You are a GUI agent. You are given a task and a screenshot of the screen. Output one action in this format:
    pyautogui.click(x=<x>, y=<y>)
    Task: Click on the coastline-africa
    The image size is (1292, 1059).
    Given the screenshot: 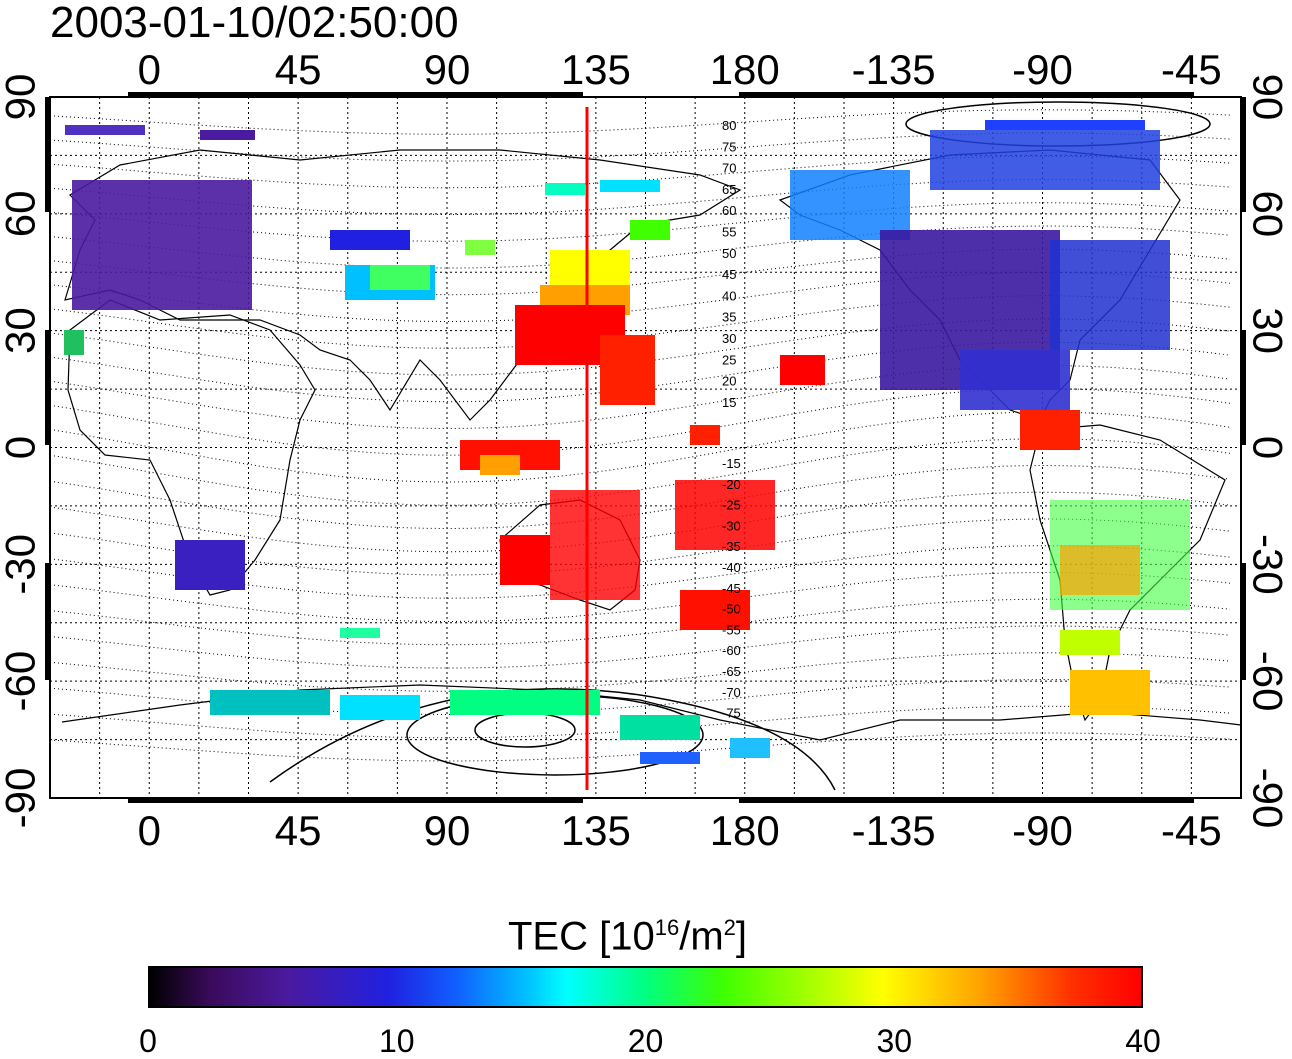 What is the action you would take?
    pyautogui.click(x=191, y=447)
    